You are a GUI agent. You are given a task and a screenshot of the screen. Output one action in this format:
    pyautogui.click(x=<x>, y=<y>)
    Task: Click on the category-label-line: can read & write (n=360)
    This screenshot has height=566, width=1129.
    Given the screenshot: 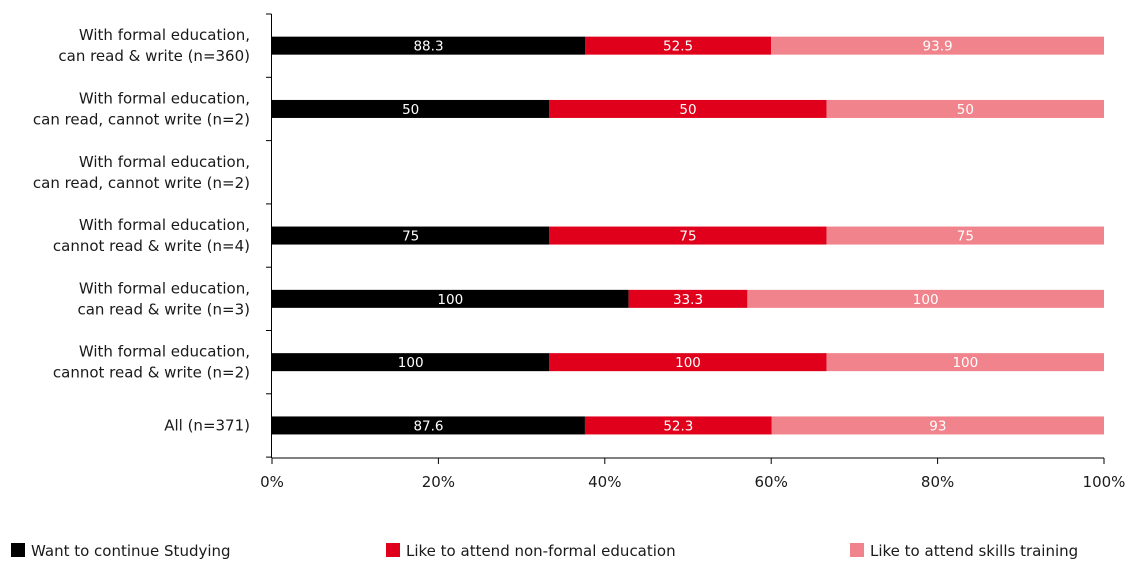 What is the action you would take?
    pyautogui.click(x=154, y=56)
    